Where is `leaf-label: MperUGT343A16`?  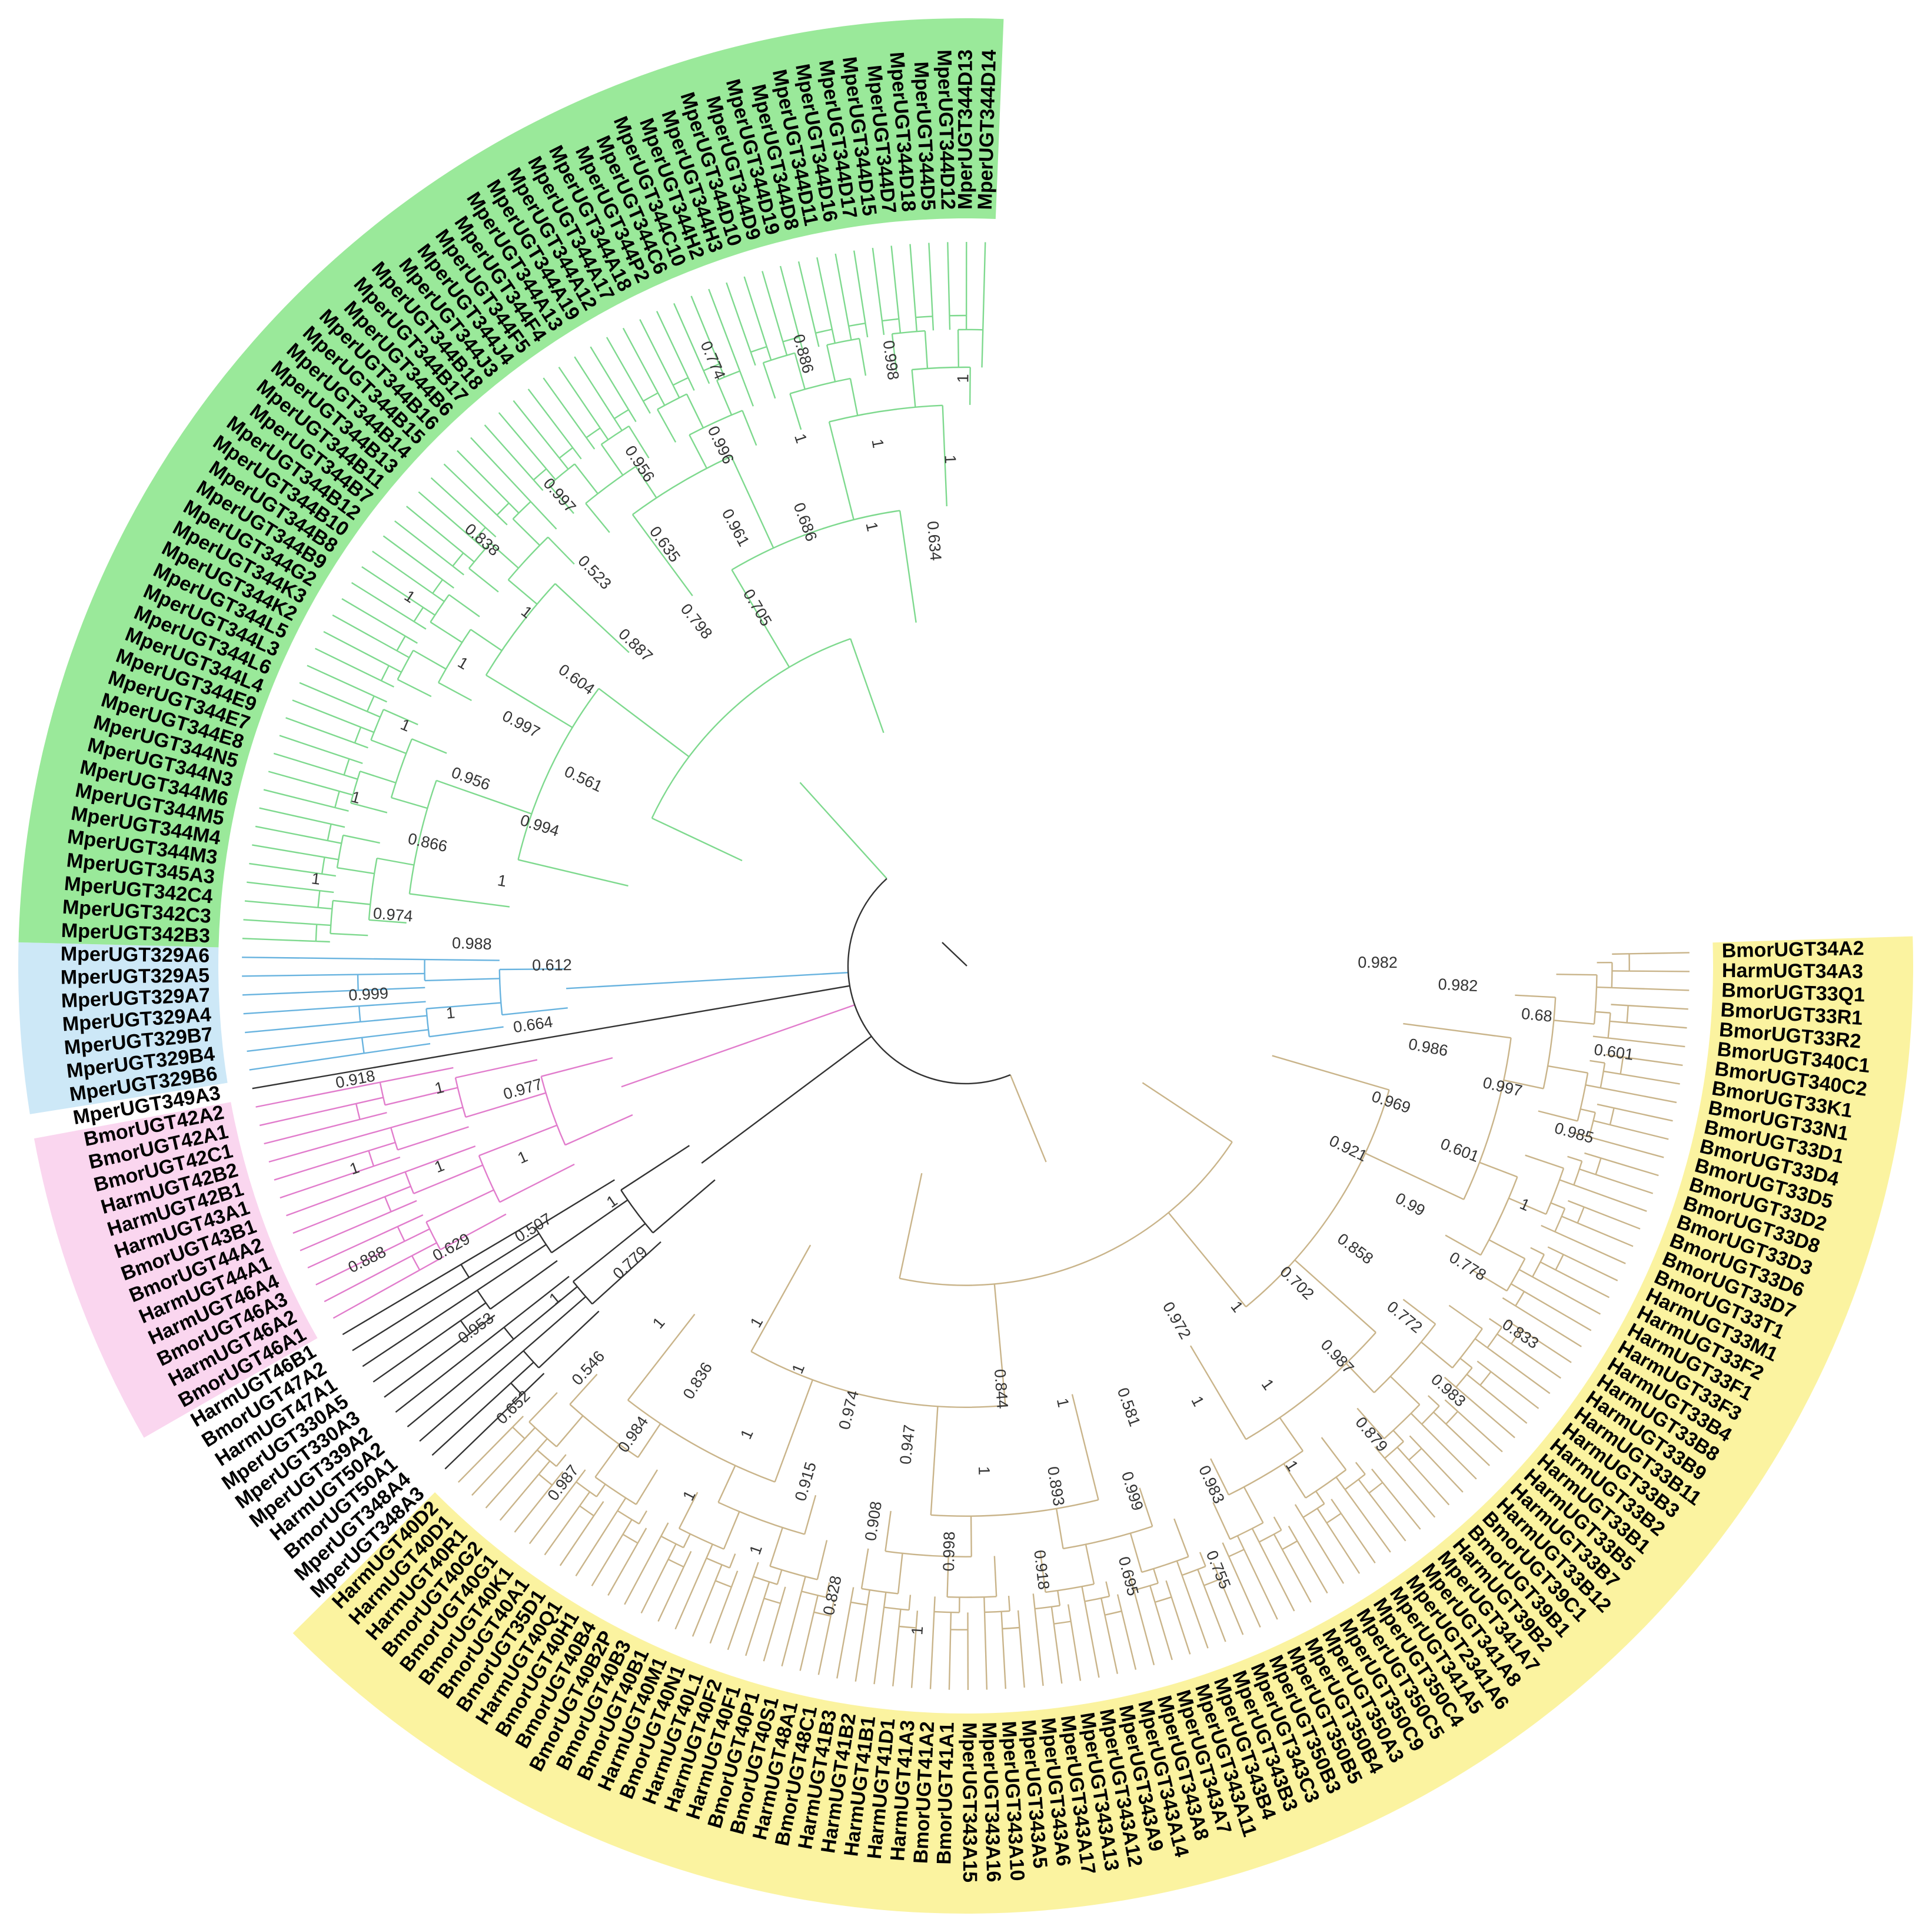 leaf-label: MperUGT343A16 is located at coordinates (991, 1802).